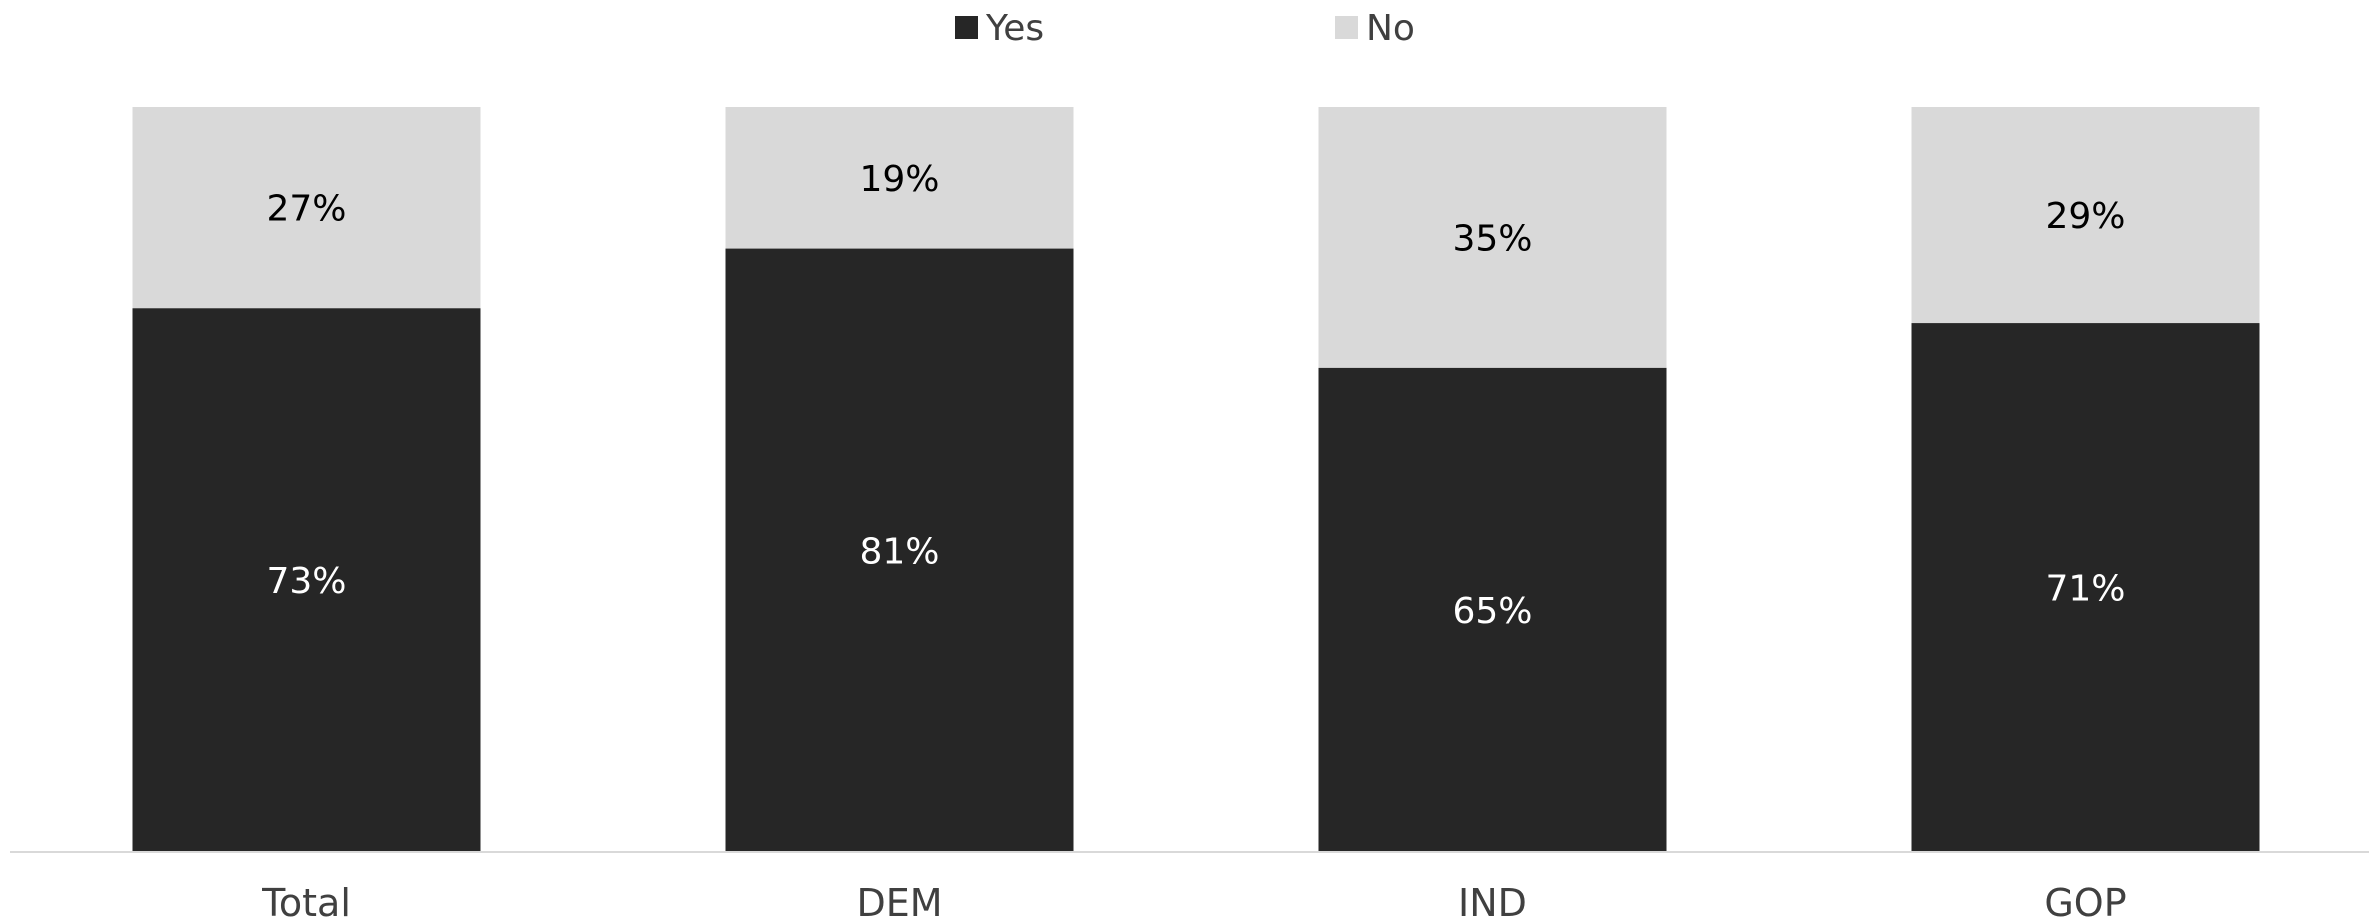 This screenshot has height=923, width=2369. What do you see at coordinates (1492, 902) in the screenshot?
I see `category-label-ind: IND` at bounding box center [1492, 902].